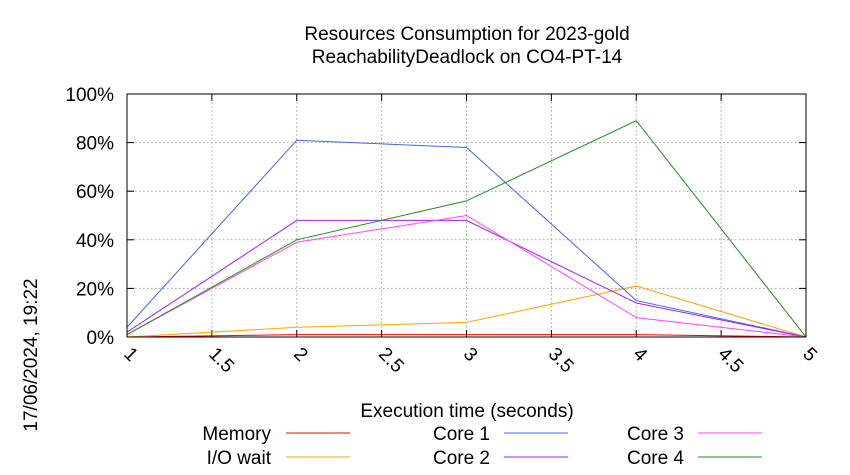 The image size is (850, 475). I want to click on x-tick-label: 4.5, so click(731, 361).